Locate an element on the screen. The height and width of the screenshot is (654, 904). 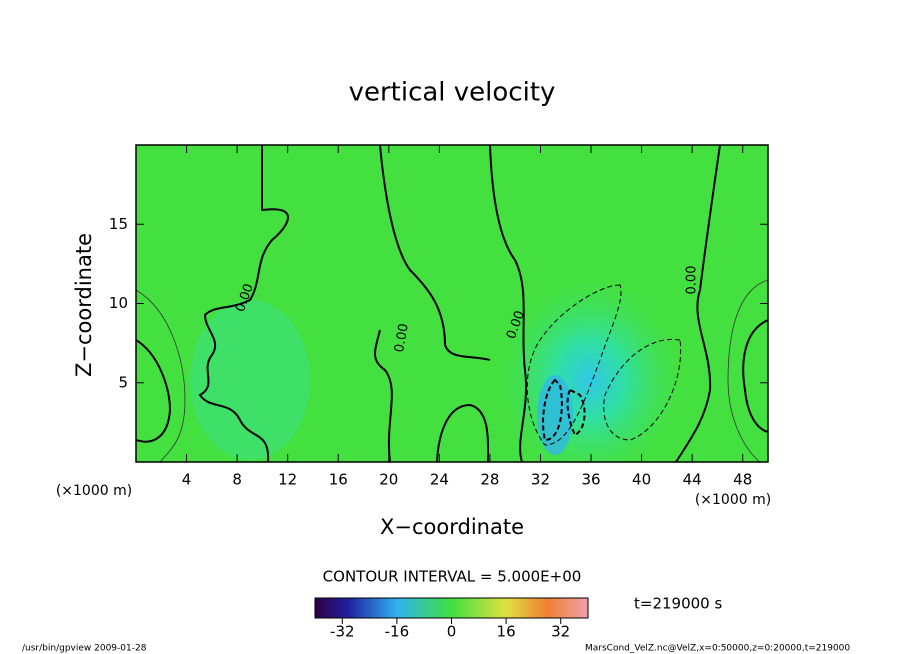
y-tick-label: 15 is located at coordinates (118, 224).